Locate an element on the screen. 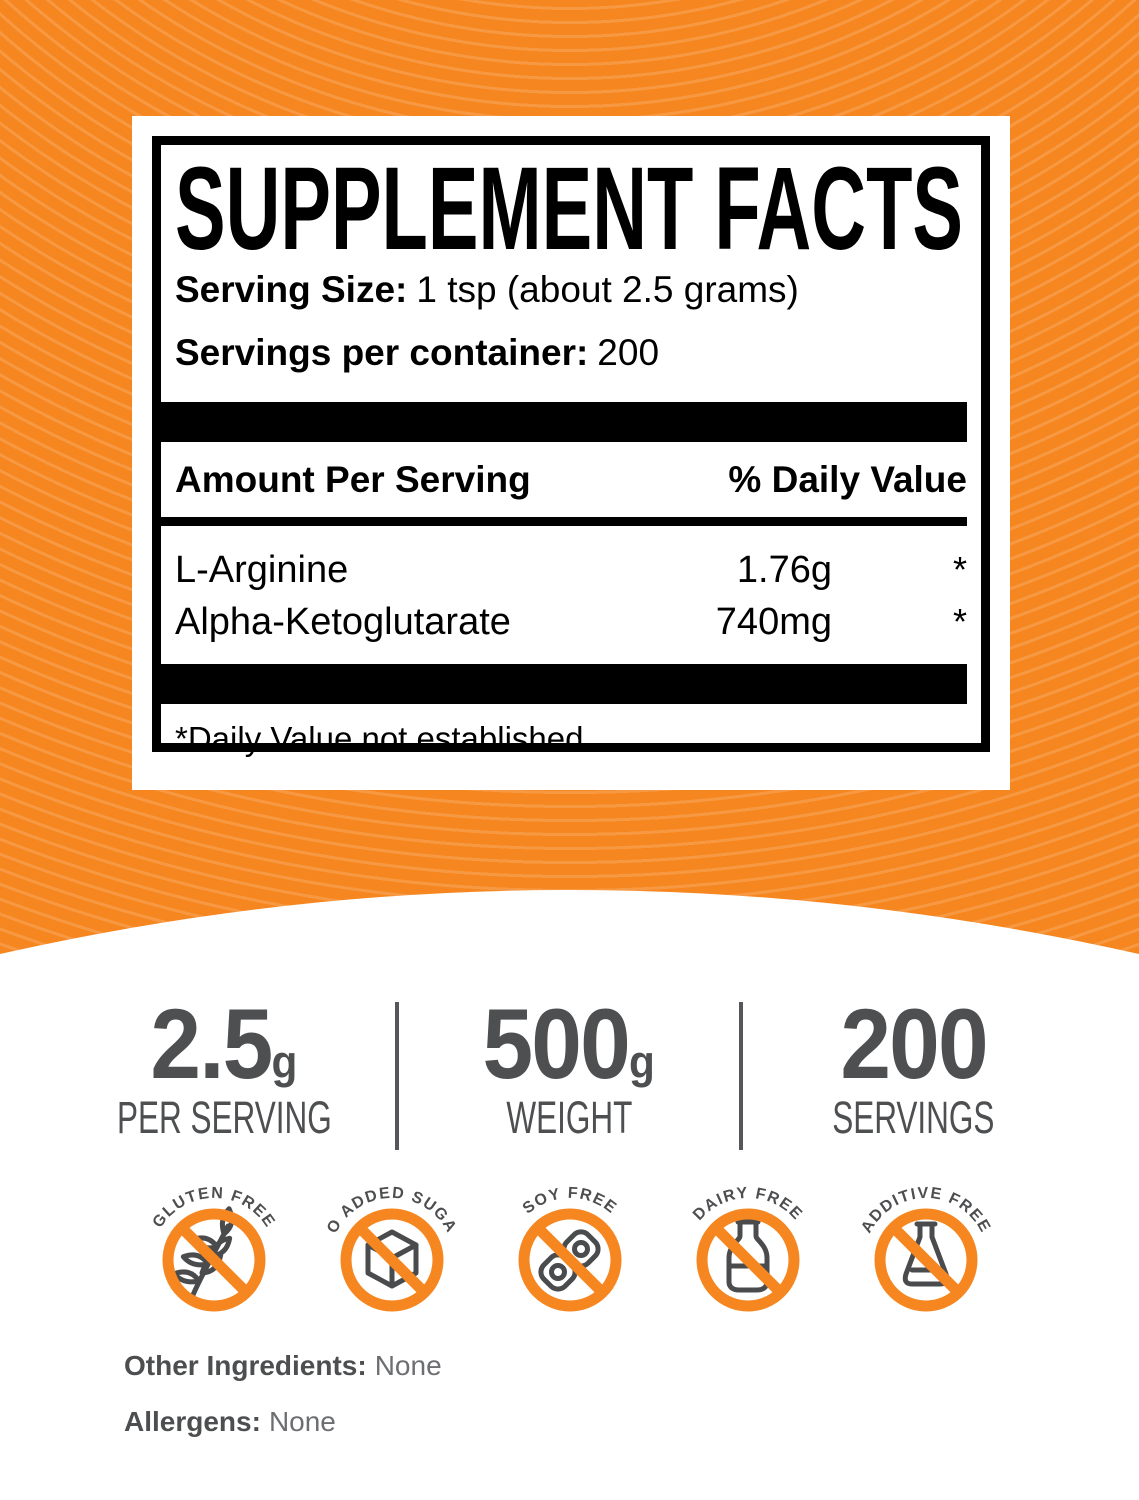 The height and width of the screenshot is (1500, 1139). panel-title: SUPPLEMENT FACTS is located at coordinates (569, 211).